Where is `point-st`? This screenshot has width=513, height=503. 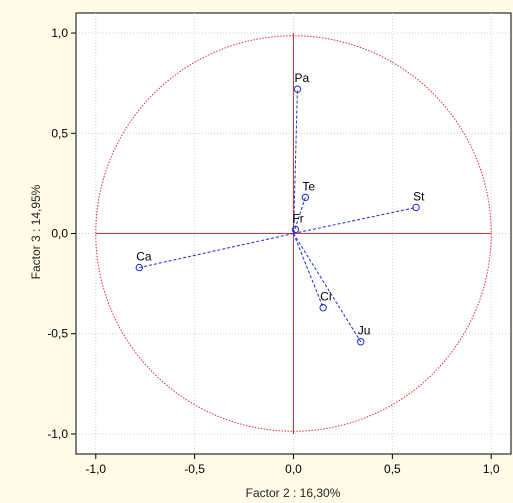 point-st is located at coordinates (416, 207).